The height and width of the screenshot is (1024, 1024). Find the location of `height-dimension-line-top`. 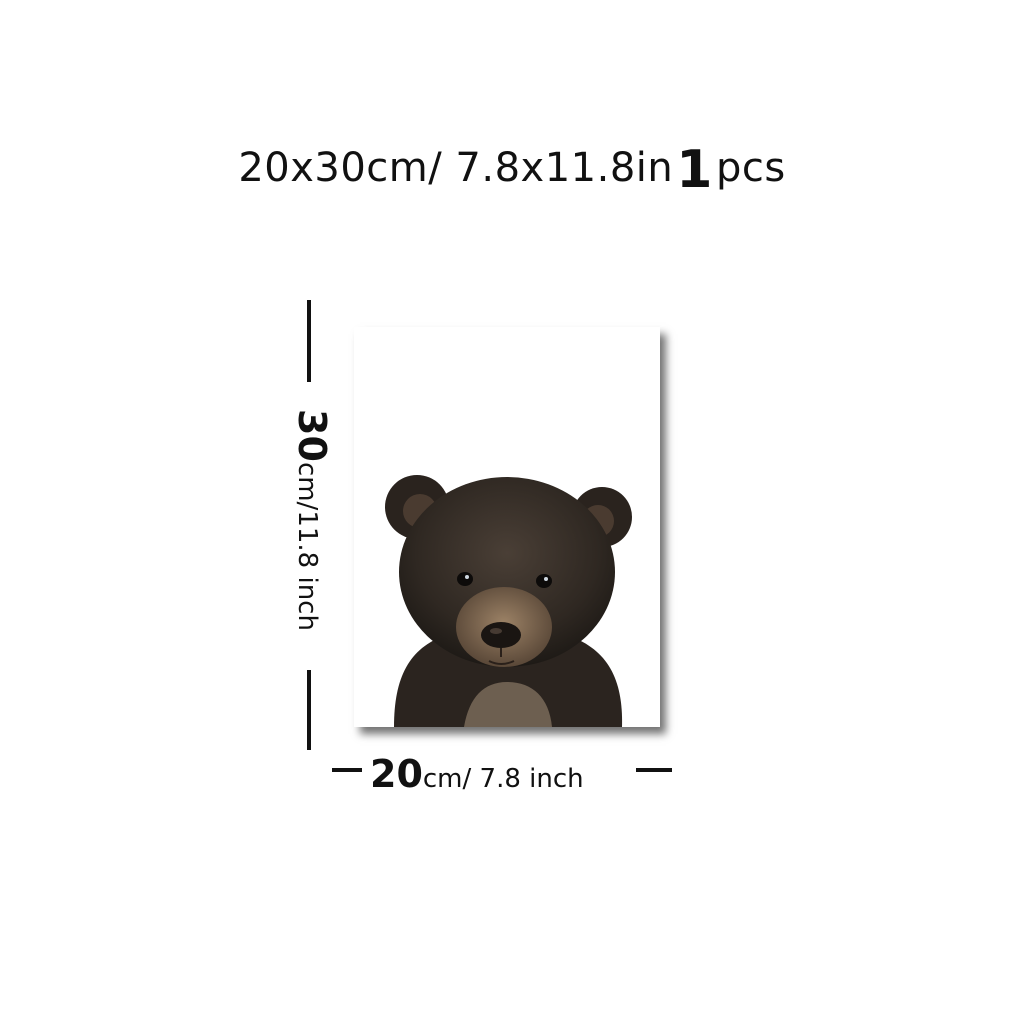

height-dimension-line-top is located at coordinates (309, 341).